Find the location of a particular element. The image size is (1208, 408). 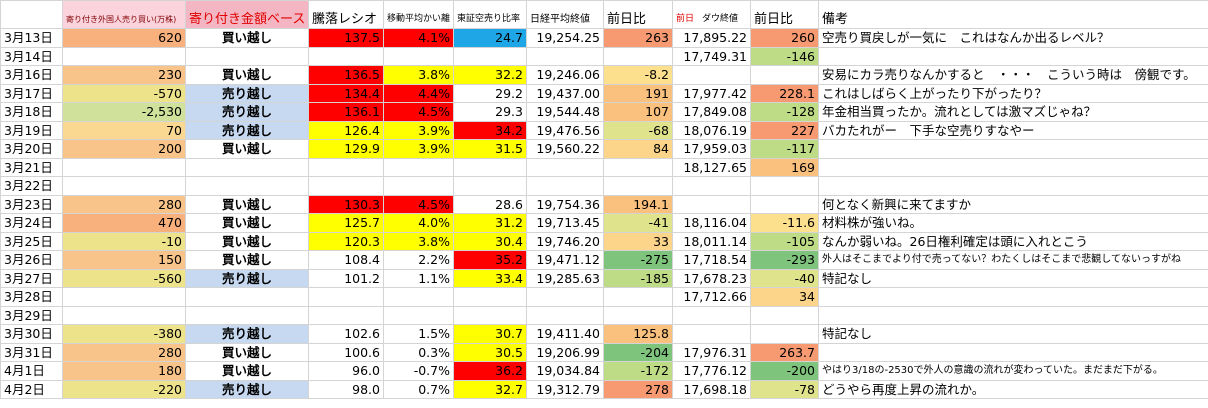

header-text: ダウ終値 is located at coordinates (720, 19).